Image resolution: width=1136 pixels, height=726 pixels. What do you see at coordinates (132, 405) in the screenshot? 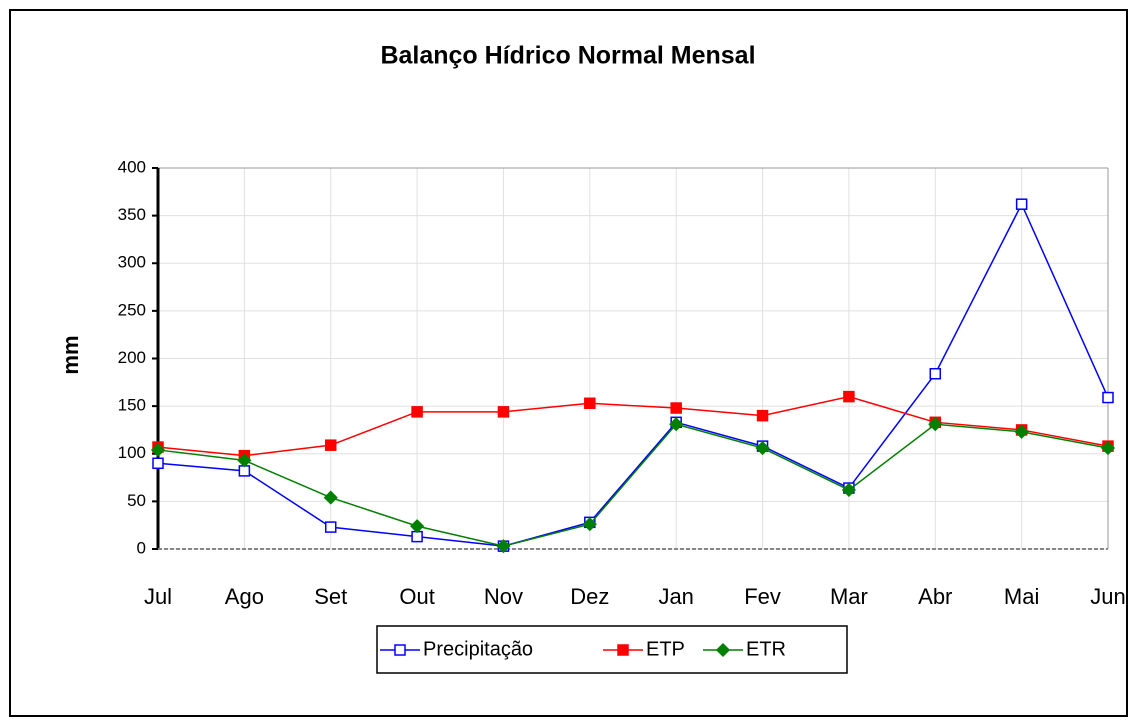
I see `y-tick-label: 150` at bounding box center [132, 405].